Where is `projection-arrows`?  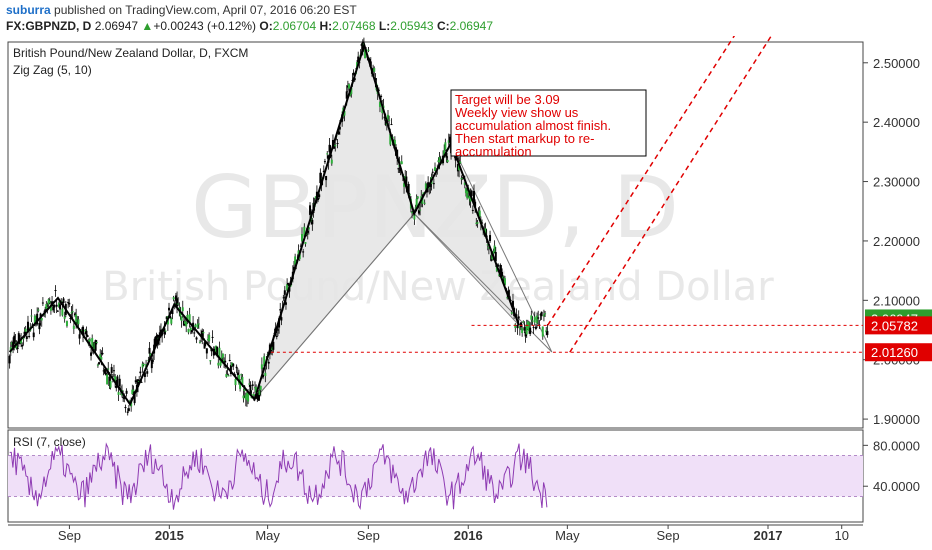 projection-arrows is located at coordinates (660, 194).